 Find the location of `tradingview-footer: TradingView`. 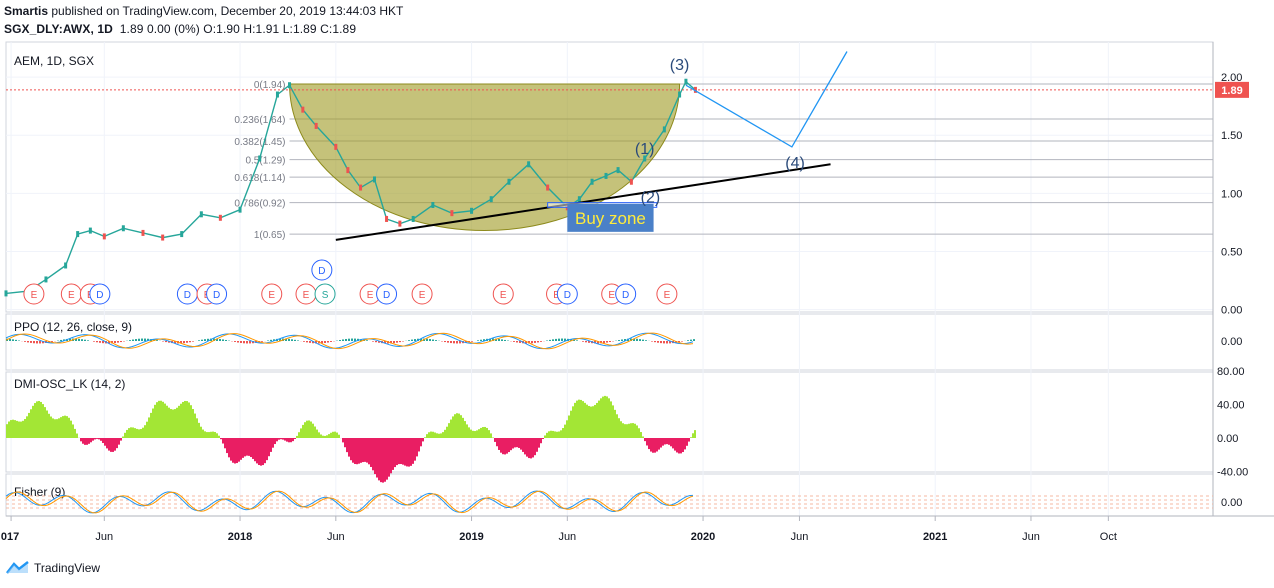

tradingview-footer: TradingView is located at coordinates (53, 568).